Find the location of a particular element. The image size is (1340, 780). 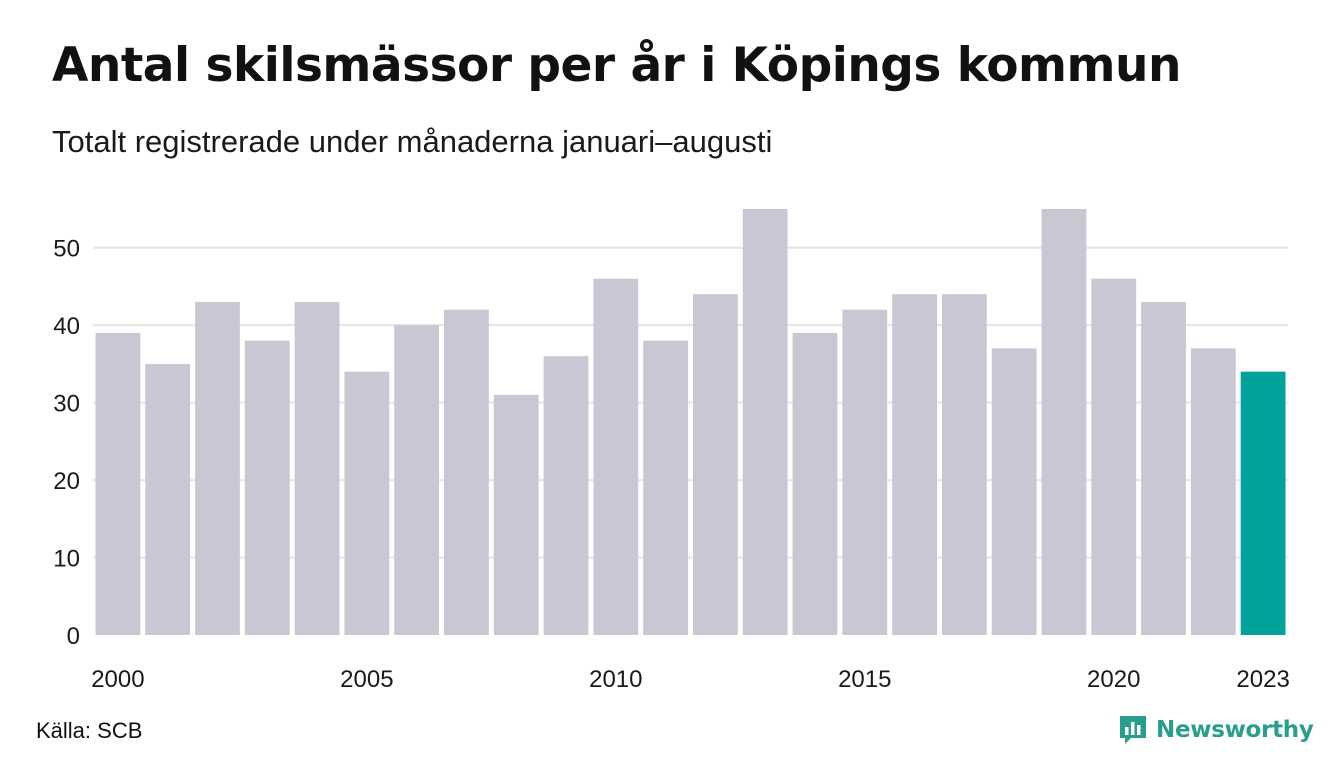

bar-2022 is located at coordinates (1213, 491).